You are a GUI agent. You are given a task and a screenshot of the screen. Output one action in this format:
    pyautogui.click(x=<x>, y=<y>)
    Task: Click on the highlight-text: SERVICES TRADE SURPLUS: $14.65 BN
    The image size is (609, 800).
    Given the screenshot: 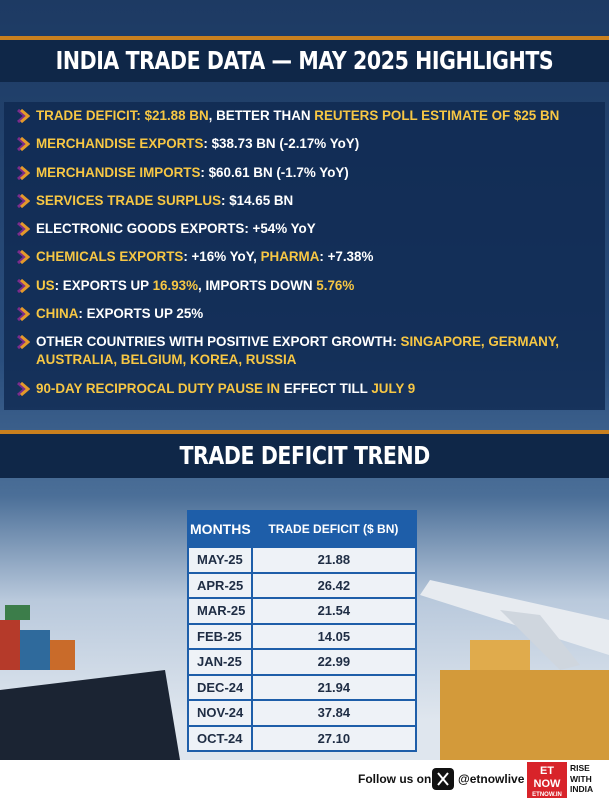 What is the action you would take?
    pyautogui.click(x=164, y=201)
    